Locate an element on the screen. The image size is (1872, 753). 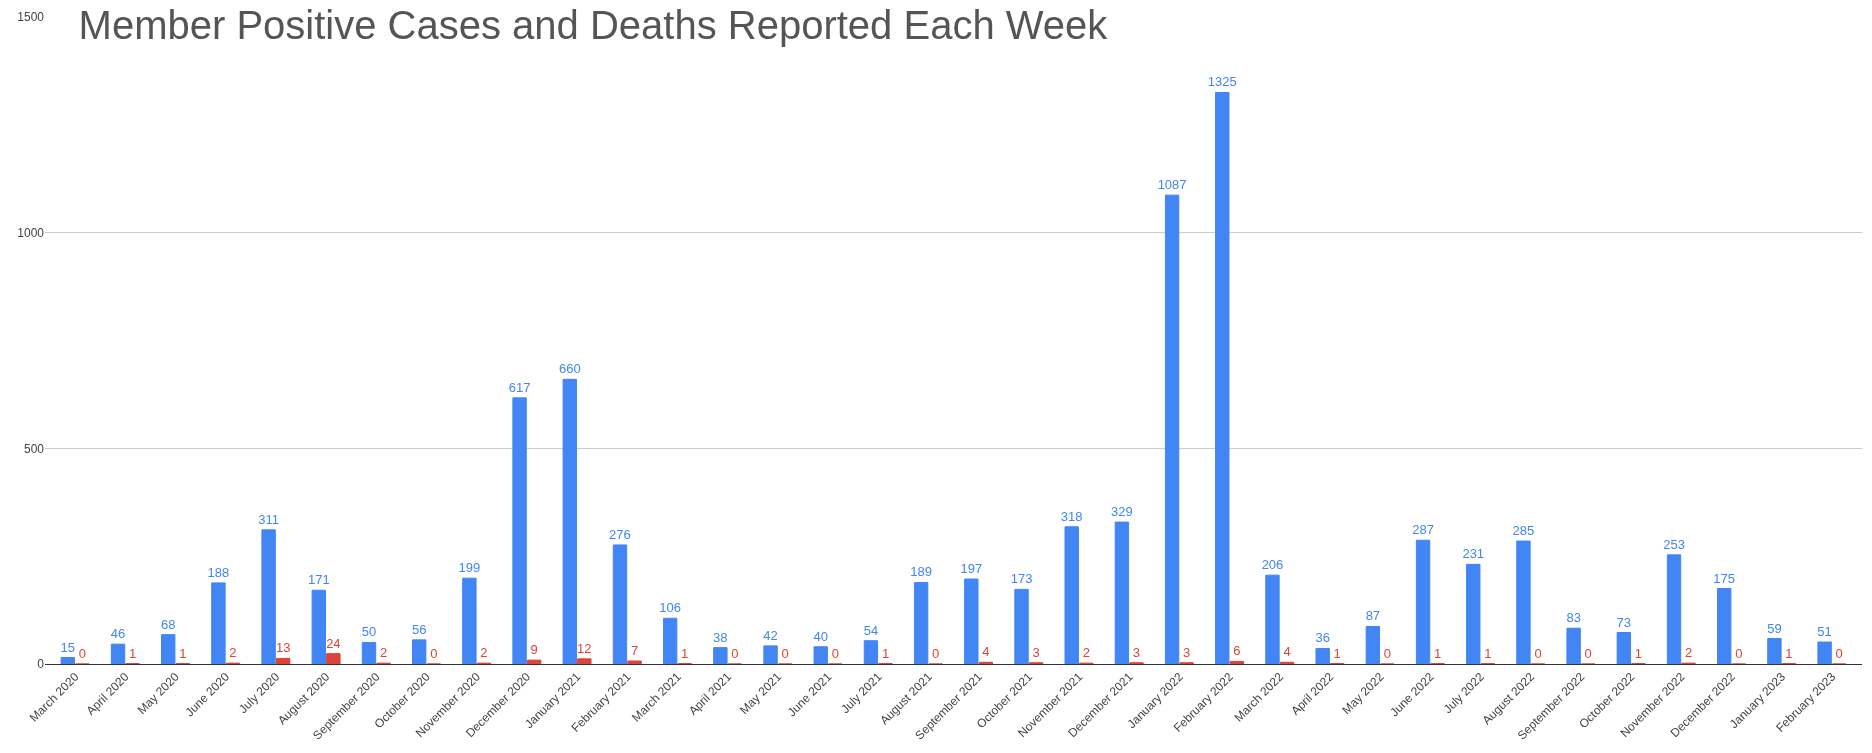
data-label: 50 is located at coordinates (369, 632).